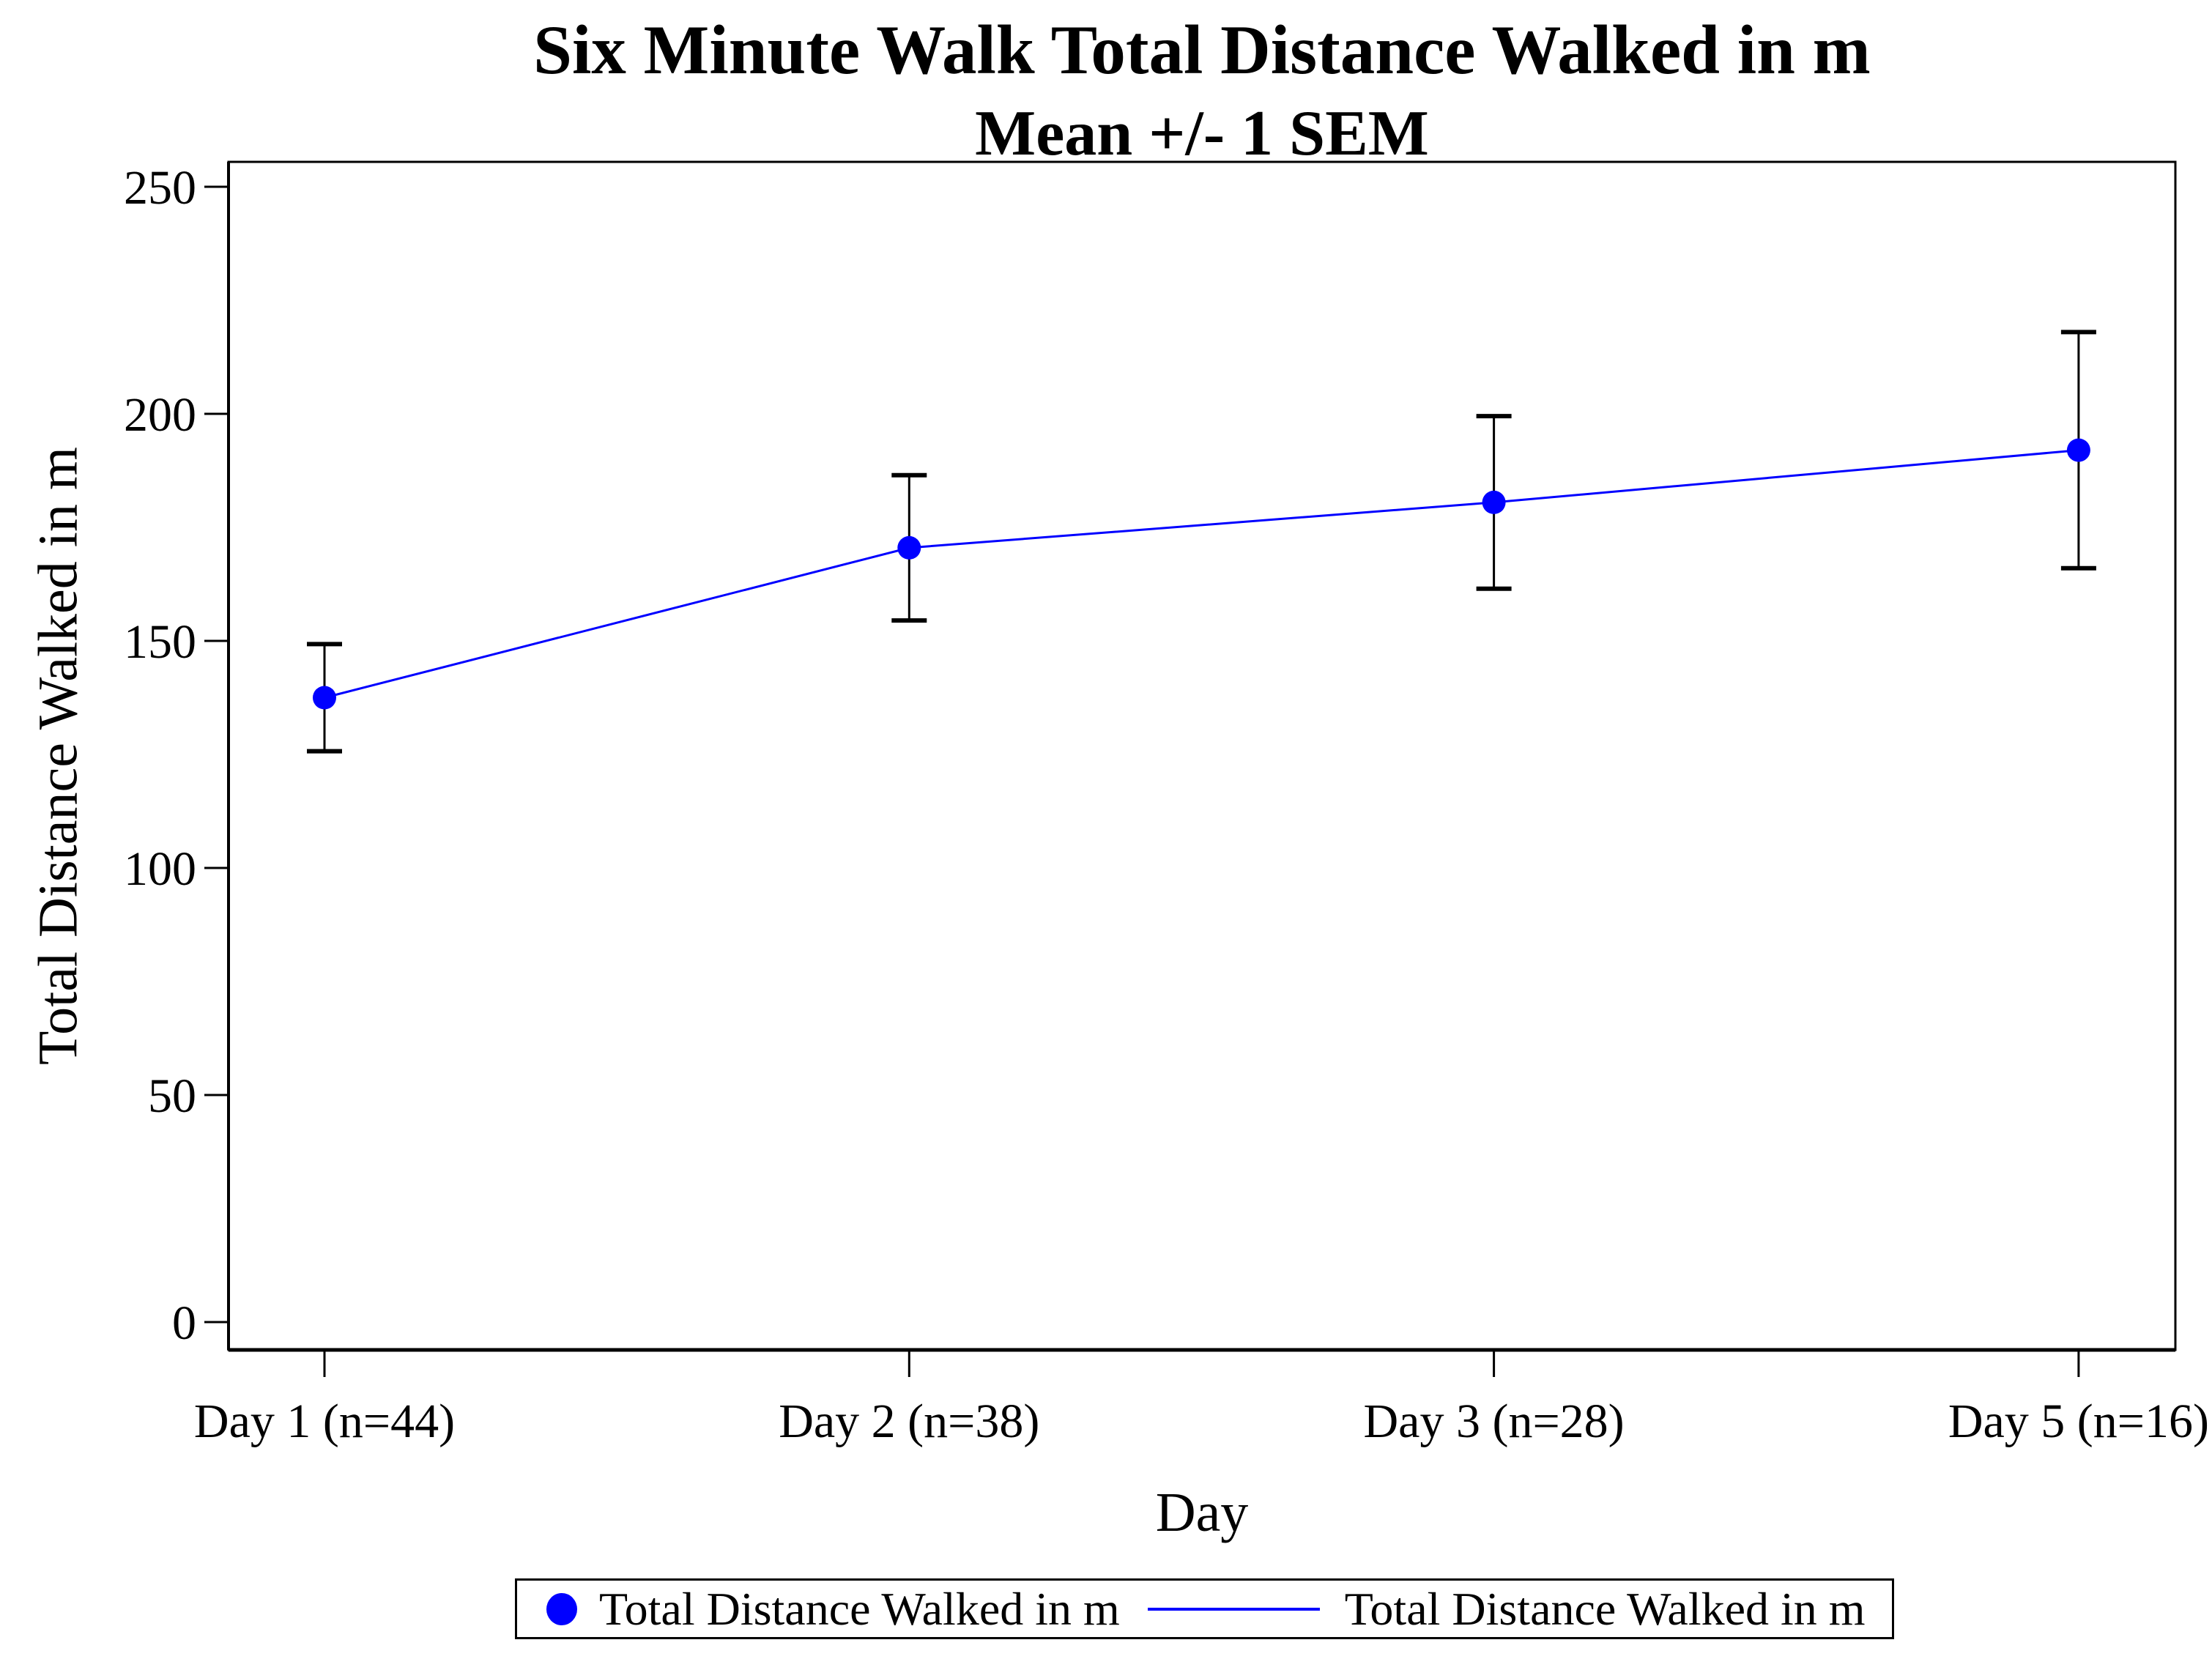 This screenshot has height=1659, width=2212. What do you see at coordinates (324, 1421) in the screenshot?
I see `x-tick-label: Day 1 (n=44)` at bounding box center [324, 1421].